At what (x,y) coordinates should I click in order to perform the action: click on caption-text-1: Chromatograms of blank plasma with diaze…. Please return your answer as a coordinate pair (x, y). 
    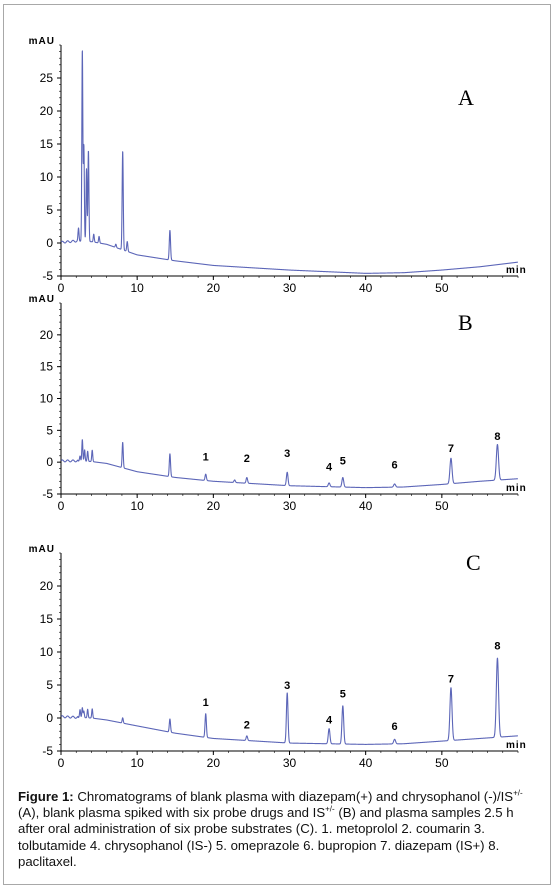
    Looking at the image, I should click on (293, 796).